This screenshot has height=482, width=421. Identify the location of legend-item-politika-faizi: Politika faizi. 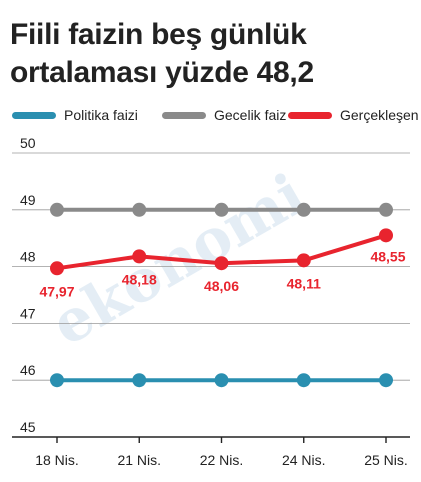
(75, 115).